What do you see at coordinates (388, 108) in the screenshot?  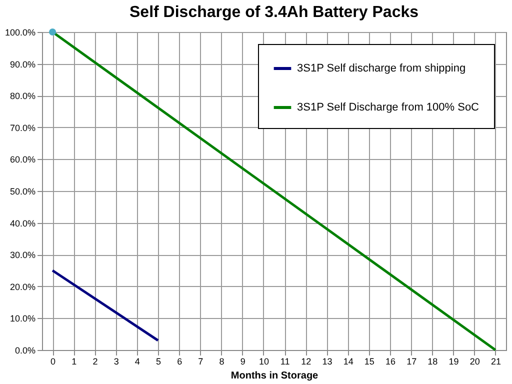 I see `legend-label: 3S1P Self Discharge from 100% SoC` at bounding box center [388, 108].